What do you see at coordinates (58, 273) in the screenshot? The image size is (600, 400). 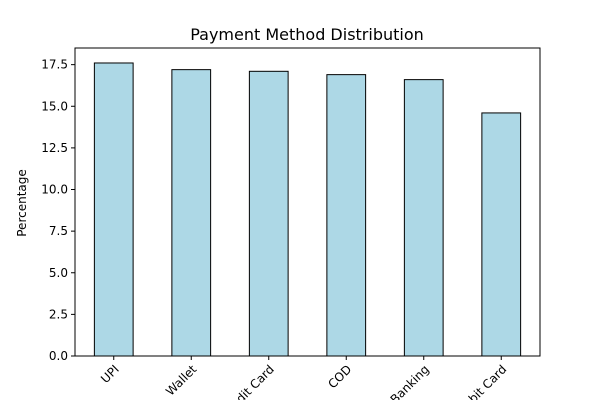 I see `y-tick-label: 5.0` at bounding box center [58, 273].